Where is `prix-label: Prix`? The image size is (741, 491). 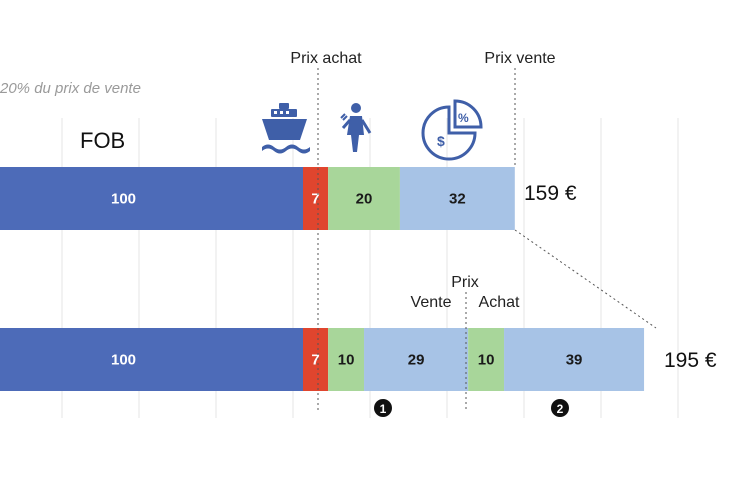 prix-label: Prix is located at coordinates (465, 282).